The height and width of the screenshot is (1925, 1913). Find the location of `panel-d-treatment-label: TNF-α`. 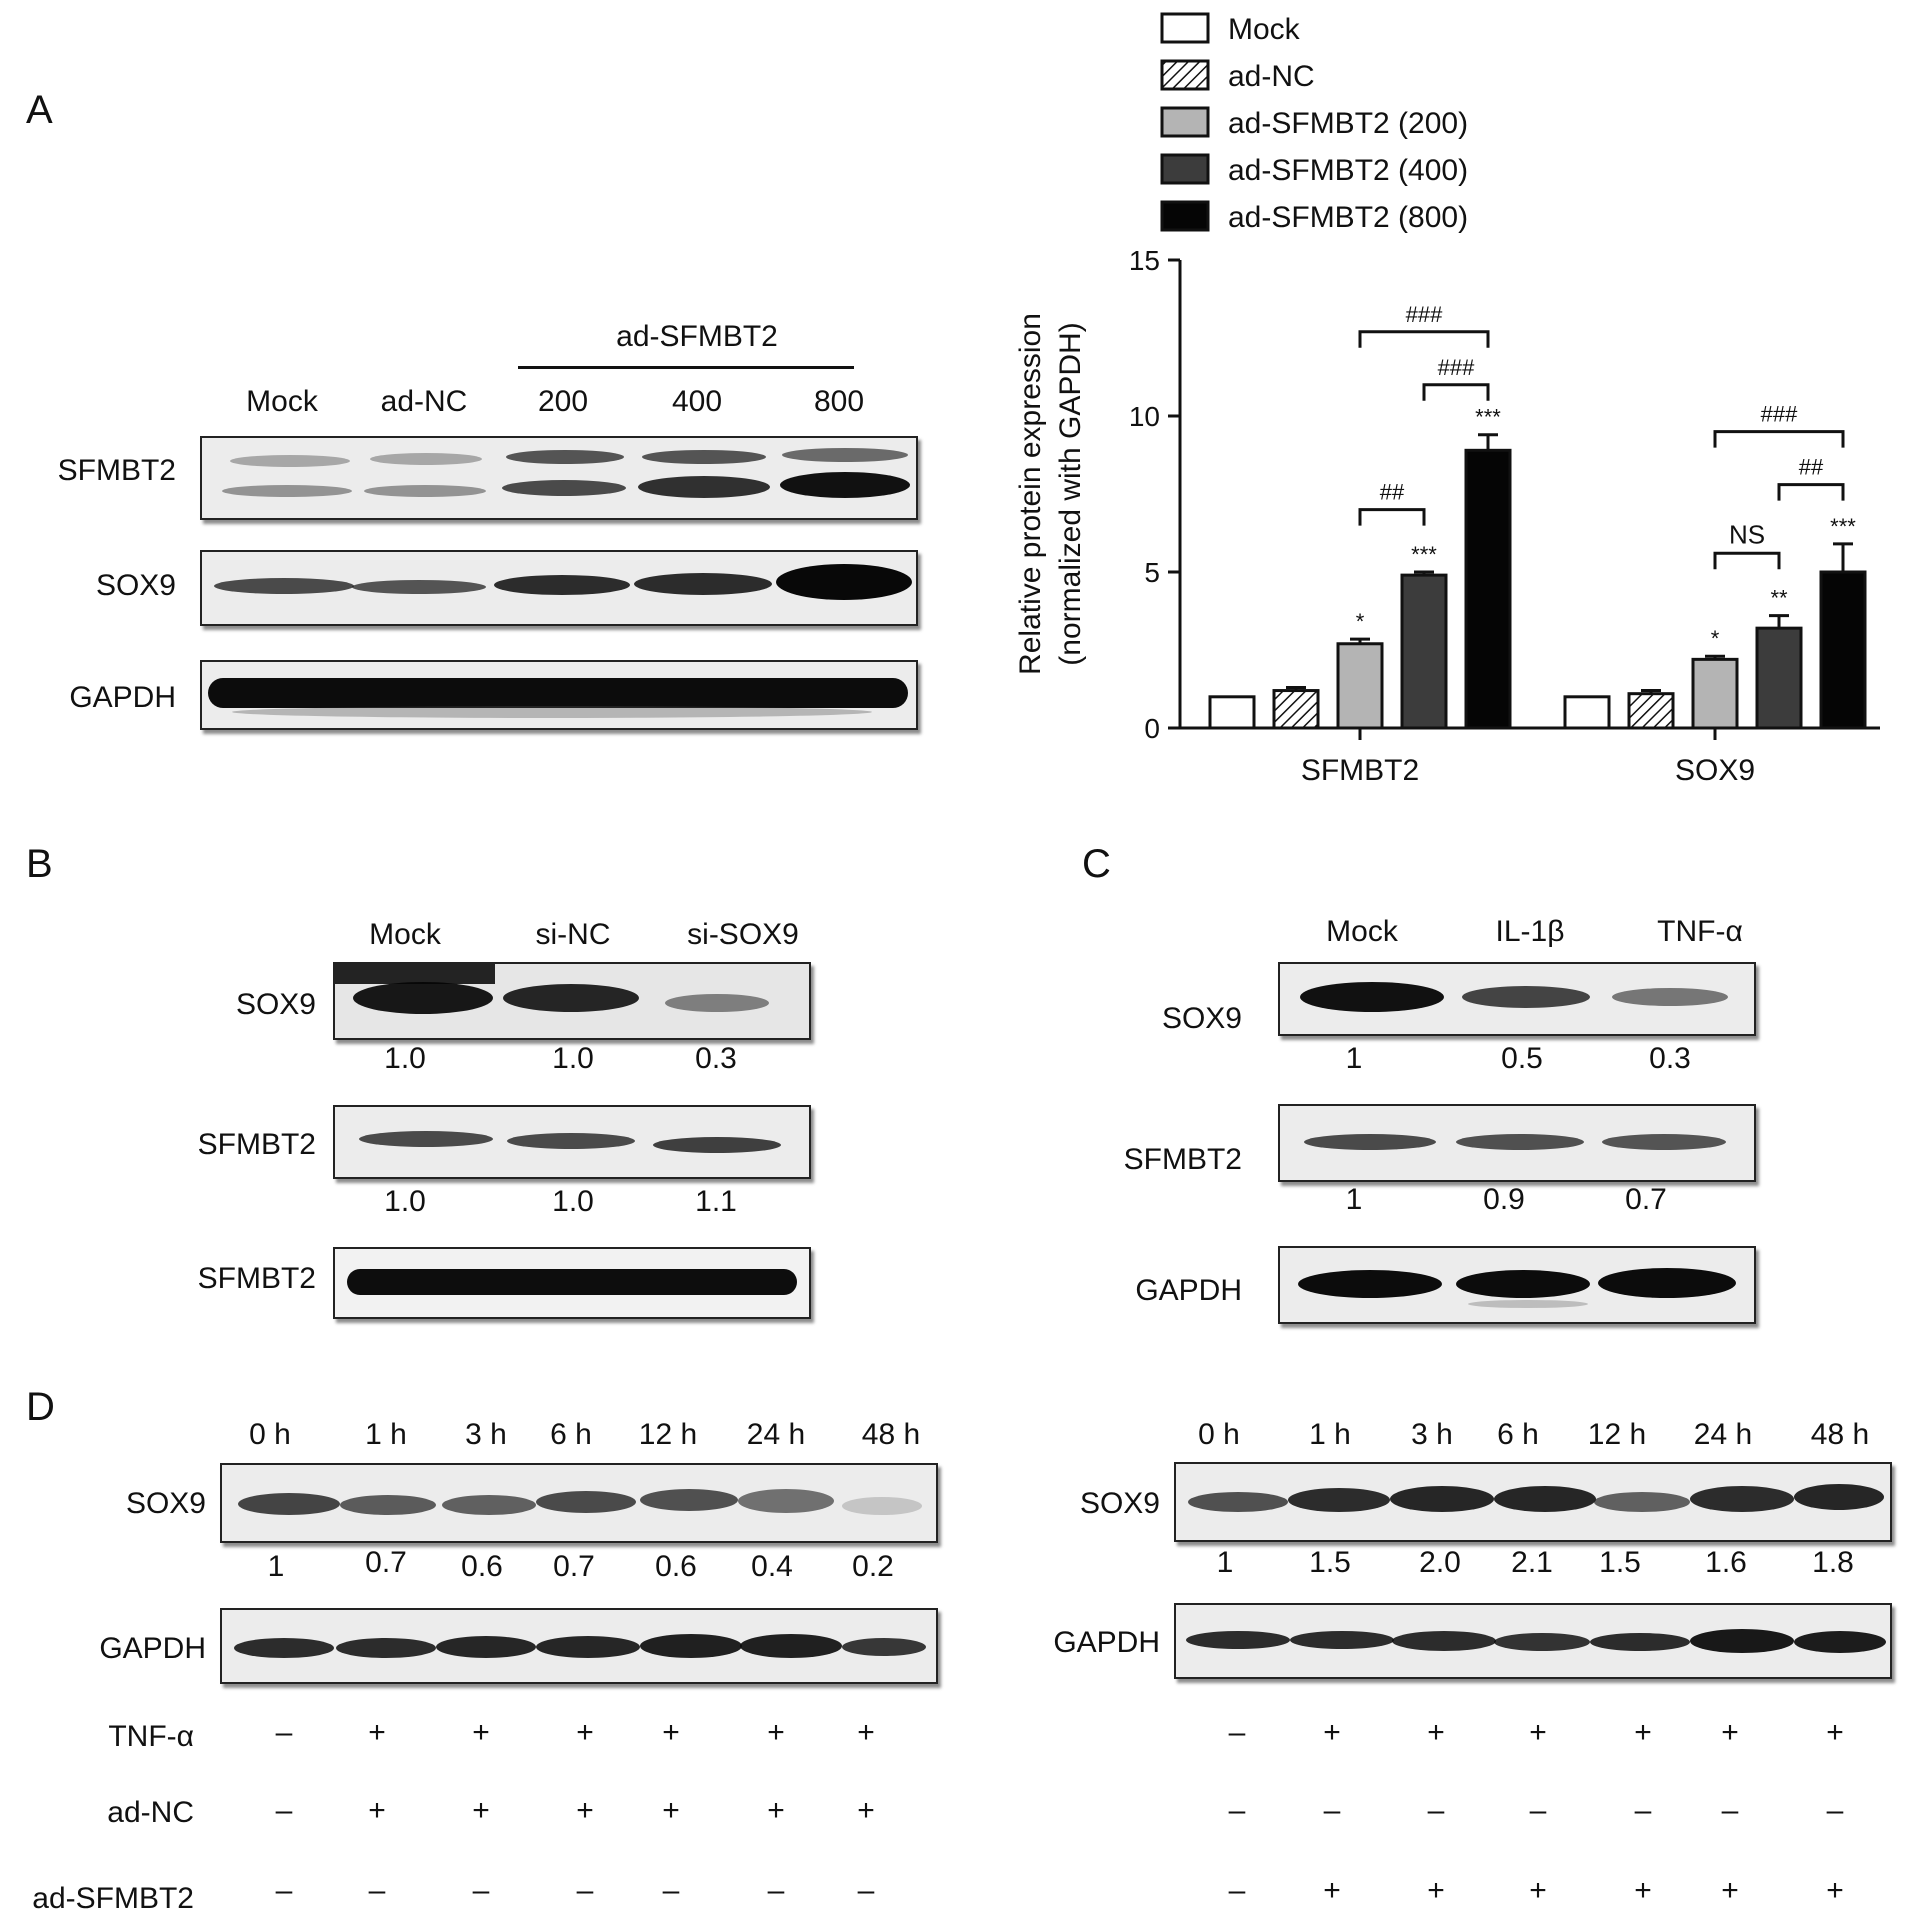

panel-d-treatment-label: TNF-α is located at coordinates (151, 1736).